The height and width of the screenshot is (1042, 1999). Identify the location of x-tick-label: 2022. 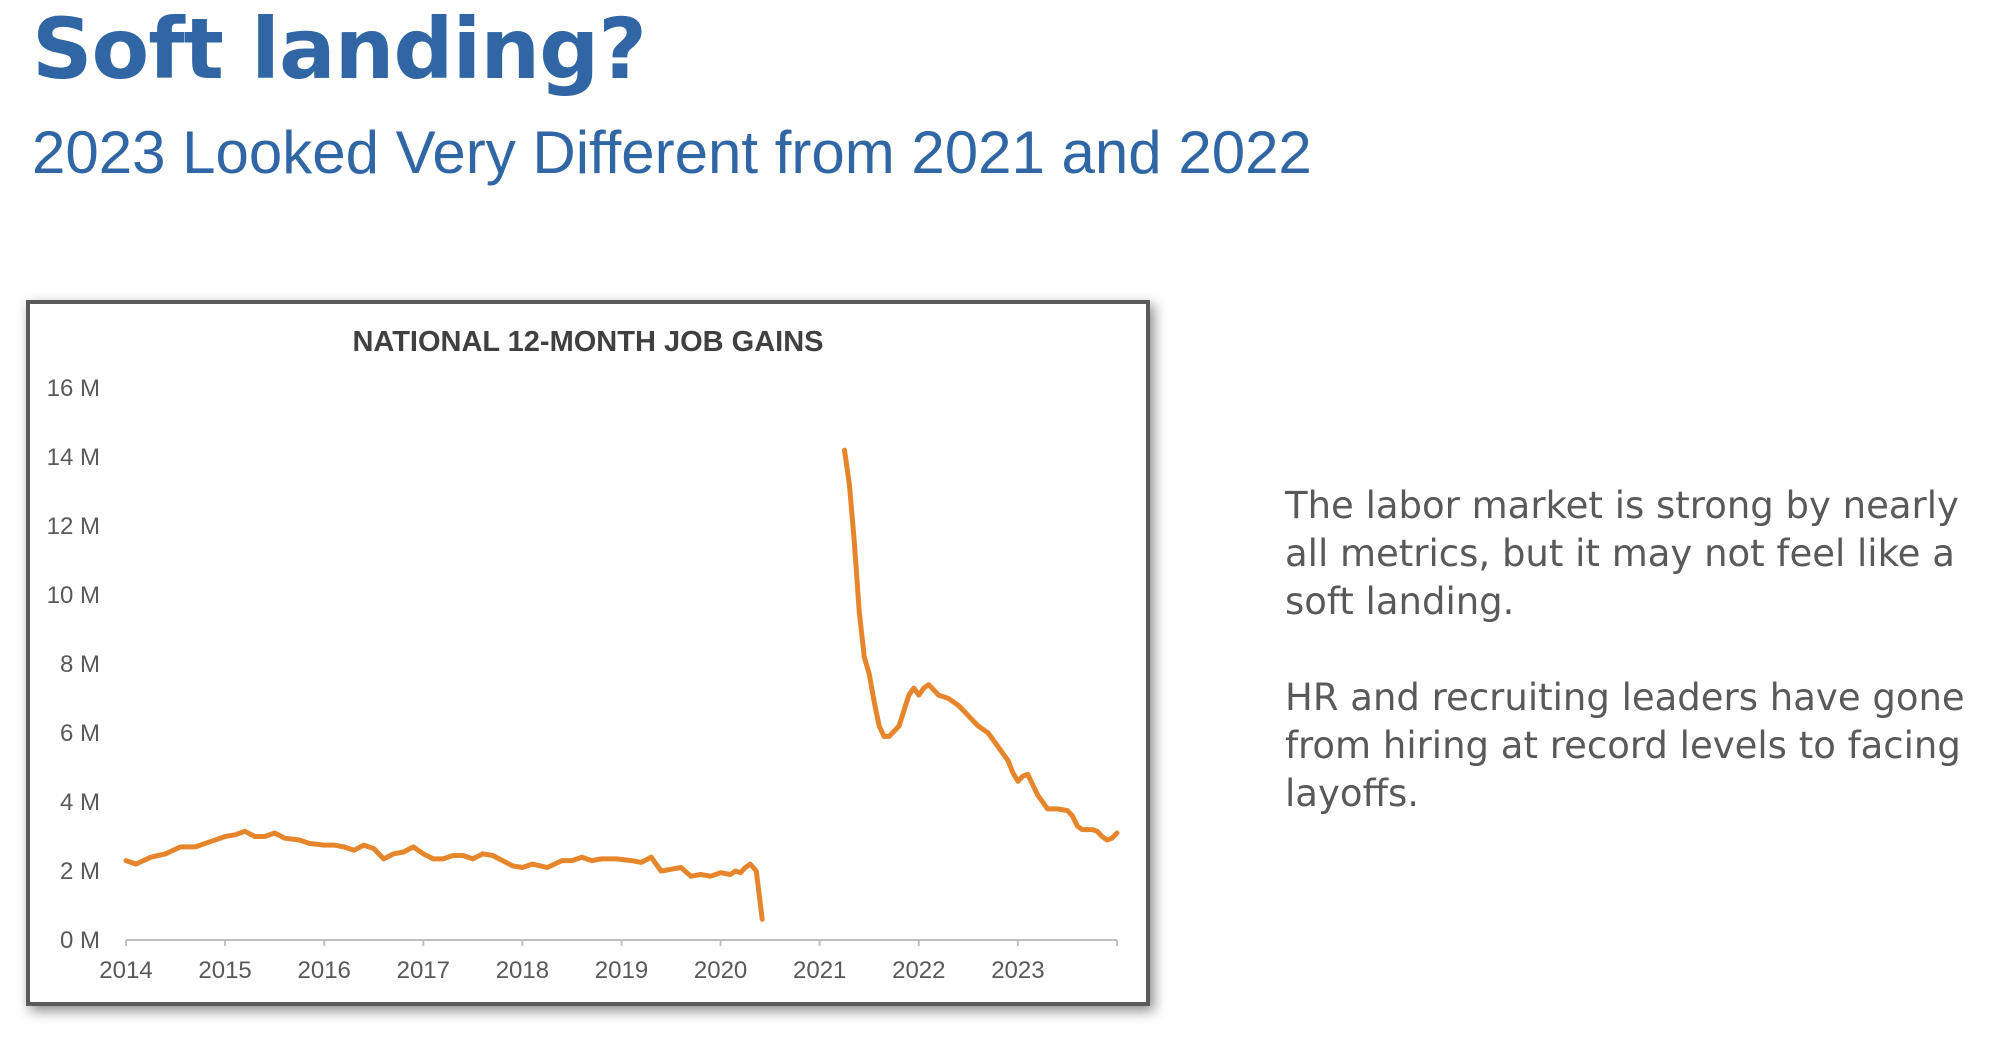
(918, 970).